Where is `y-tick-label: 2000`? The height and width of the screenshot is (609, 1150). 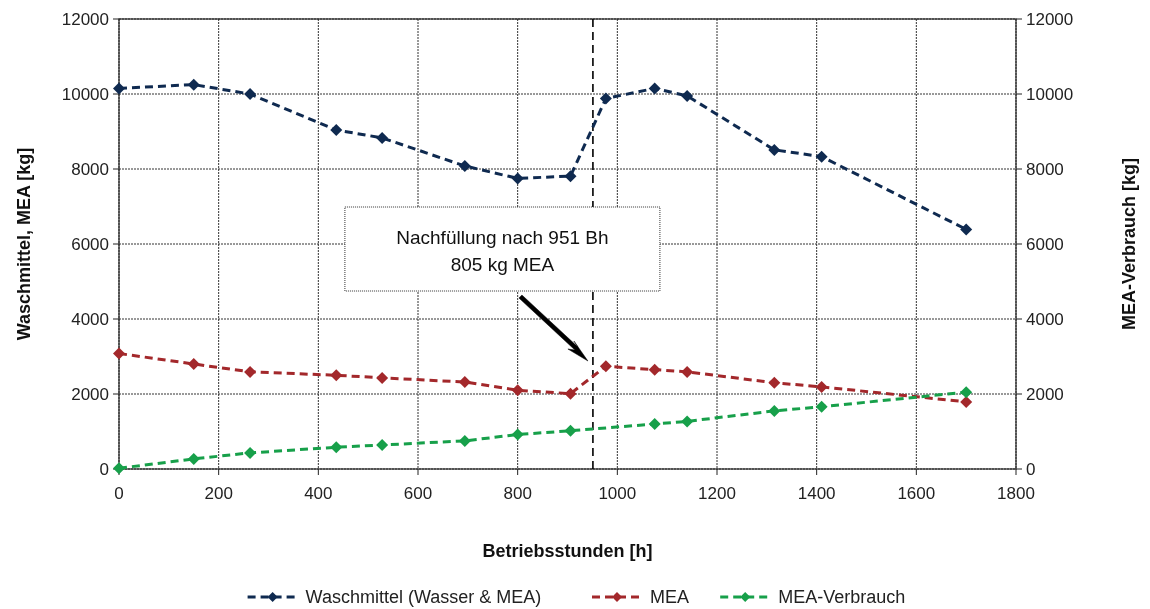
y-tick-label: 2000 is located at coordinates (90, 394).